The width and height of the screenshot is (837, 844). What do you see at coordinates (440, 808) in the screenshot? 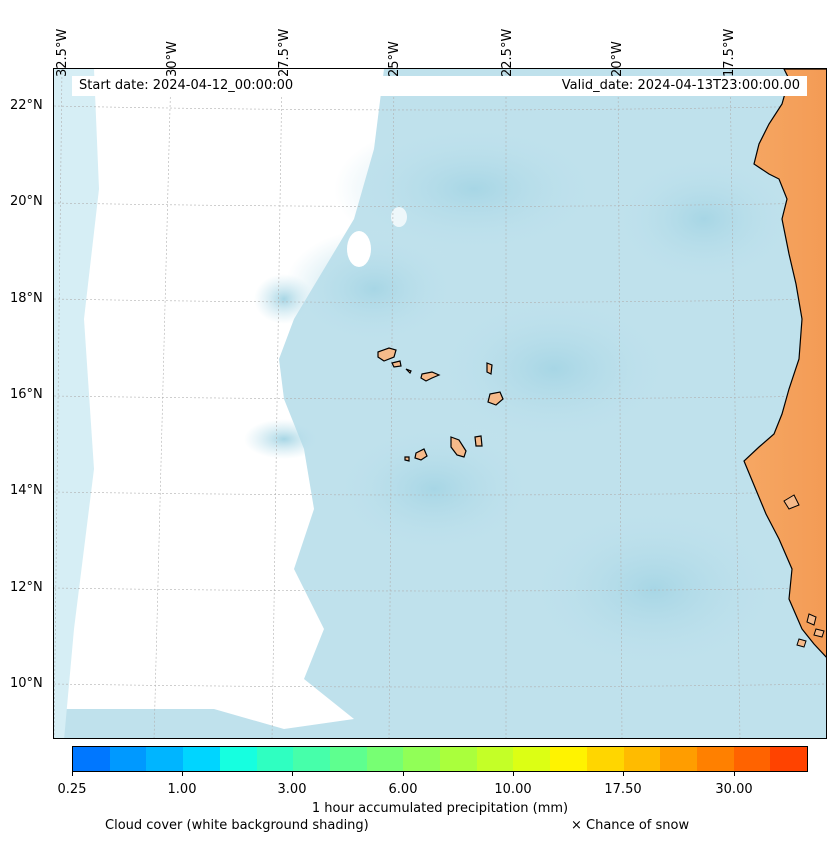
I see `colorbar-title: 1 hour accumulated precipitation (mm)` at bounding box center [440, 808].